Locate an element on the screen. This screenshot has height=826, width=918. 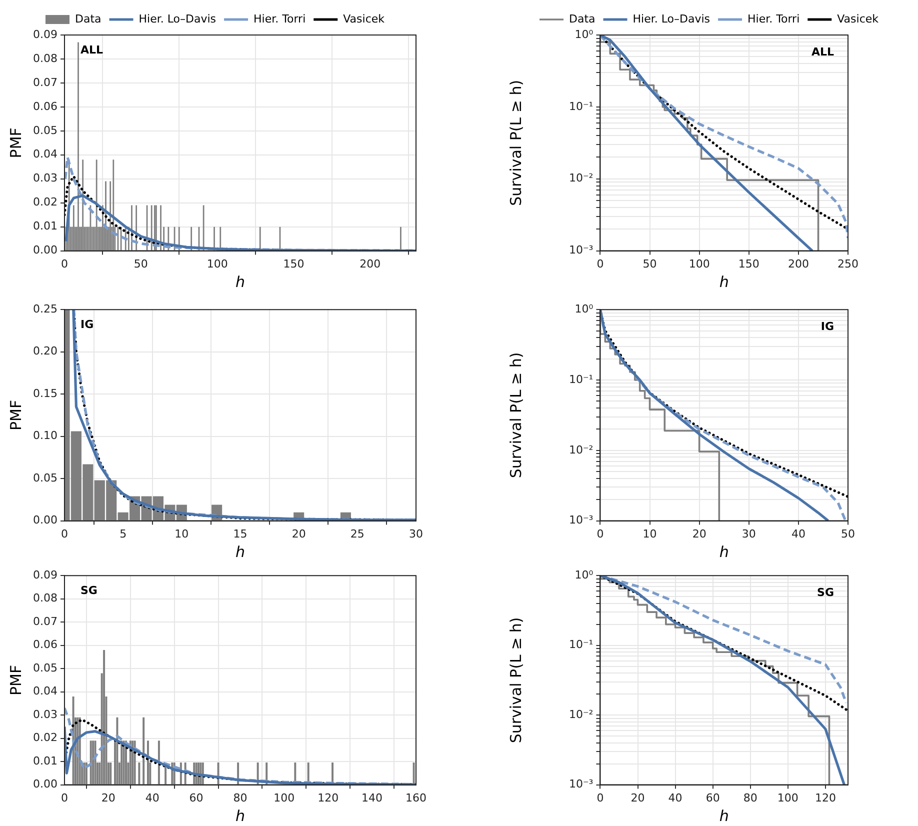
x-tick-label: 140 is located at coordinates (372, 797).